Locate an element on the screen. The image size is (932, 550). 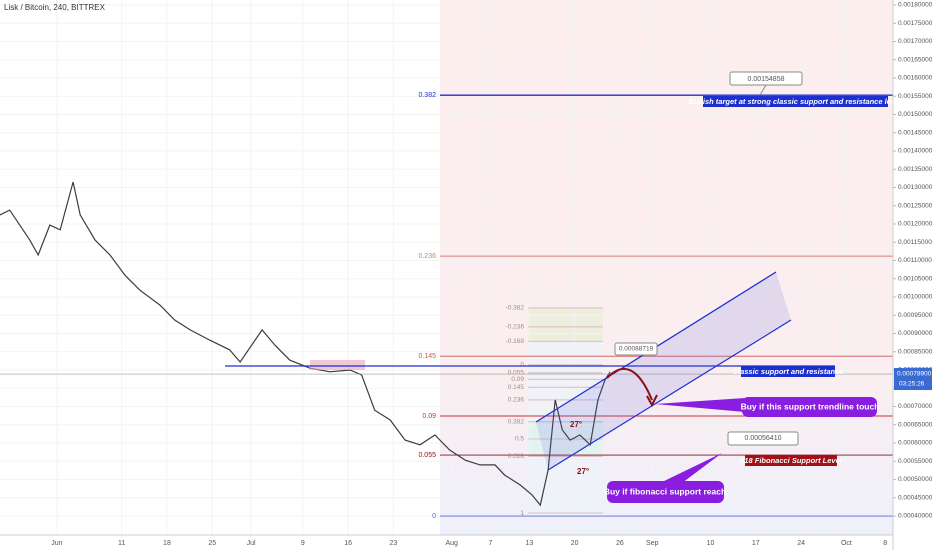
y-tick-label: 0.00135000 is located at coordinates (915, 169).